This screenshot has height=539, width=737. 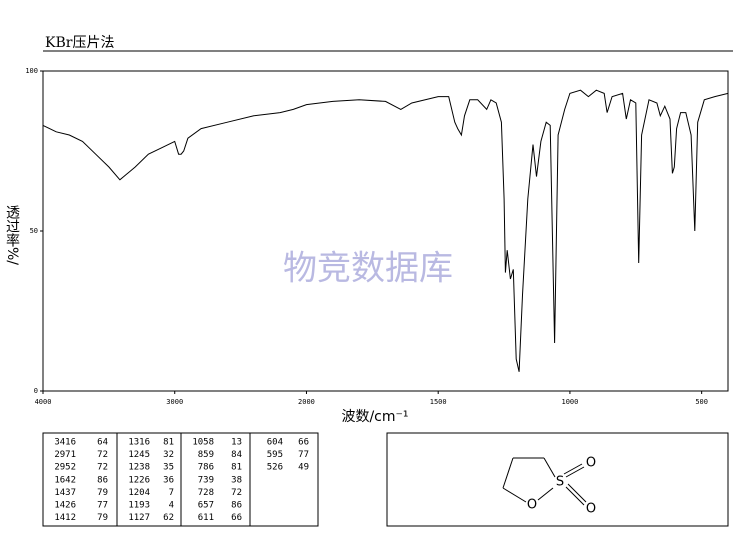 I want to click on x-tick-label: 1000, so click(x=569, y=402).